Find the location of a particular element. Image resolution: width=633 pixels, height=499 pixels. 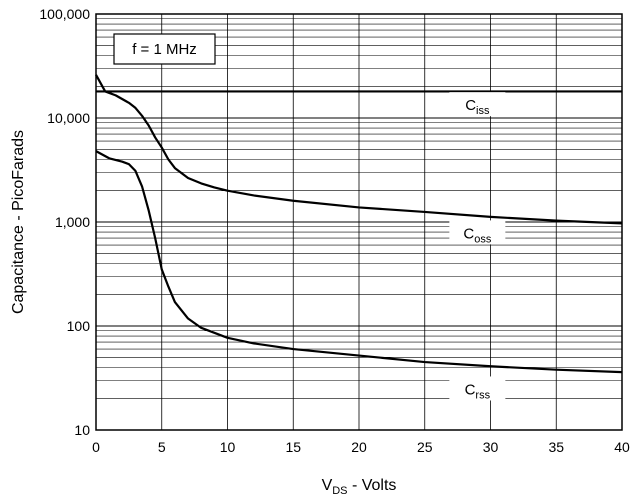

y-tick-label: 100,000 is located at coordinates (64, 14).